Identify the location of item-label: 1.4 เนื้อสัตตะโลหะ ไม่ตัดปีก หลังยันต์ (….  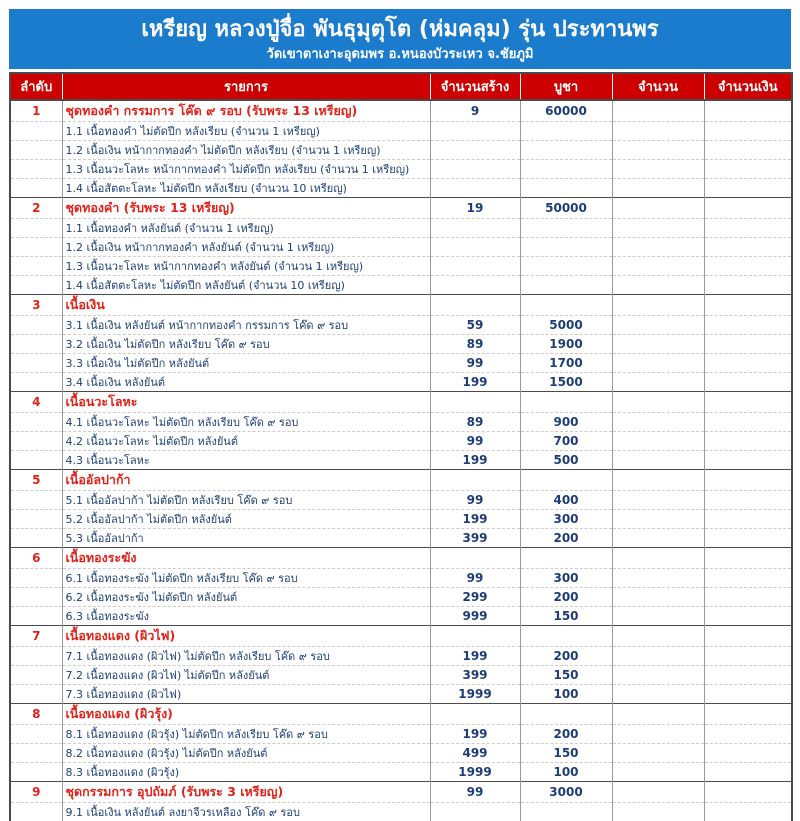
(245, 285).